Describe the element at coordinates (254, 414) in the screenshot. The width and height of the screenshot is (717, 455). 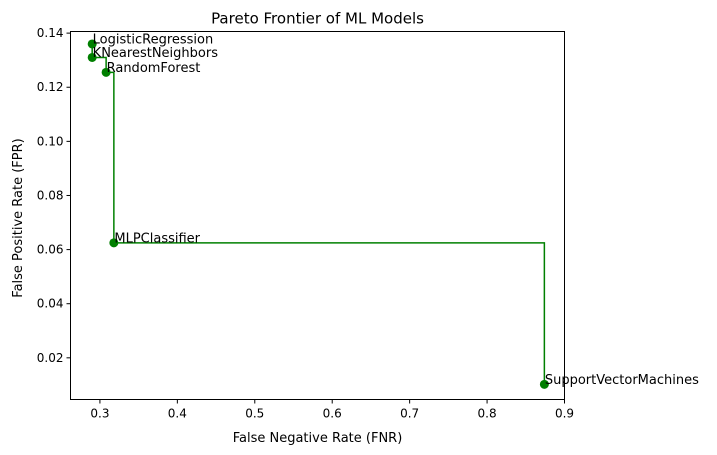
I see `x-tick-label: 0.5` at that location.